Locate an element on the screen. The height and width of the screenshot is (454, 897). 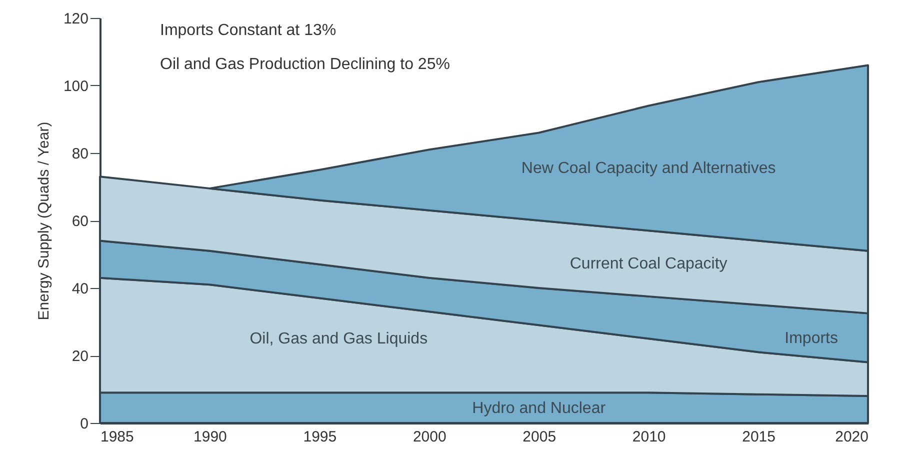
y-tick-label: 120 is located at coordinates (75, 19).